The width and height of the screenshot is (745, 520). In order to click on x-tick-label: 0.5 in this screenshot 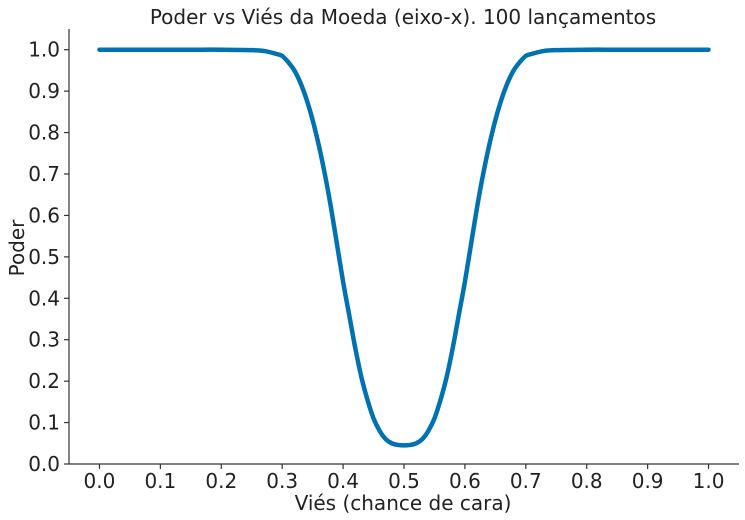, I will do `click(404, 481)`.